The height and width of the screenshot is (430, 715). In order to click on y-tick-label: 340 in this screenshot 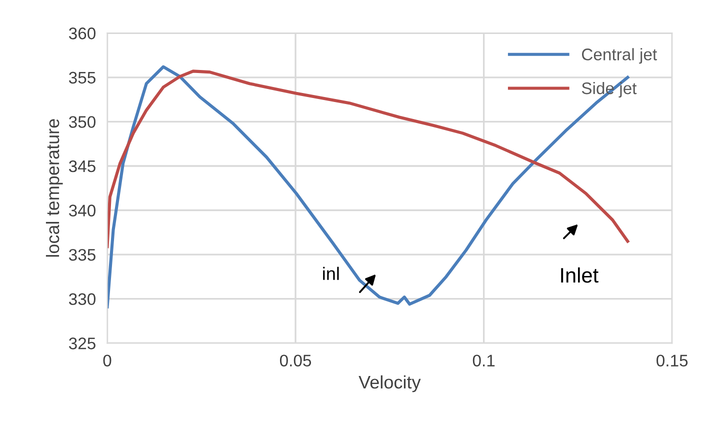, I will do `click(82, 210)`.